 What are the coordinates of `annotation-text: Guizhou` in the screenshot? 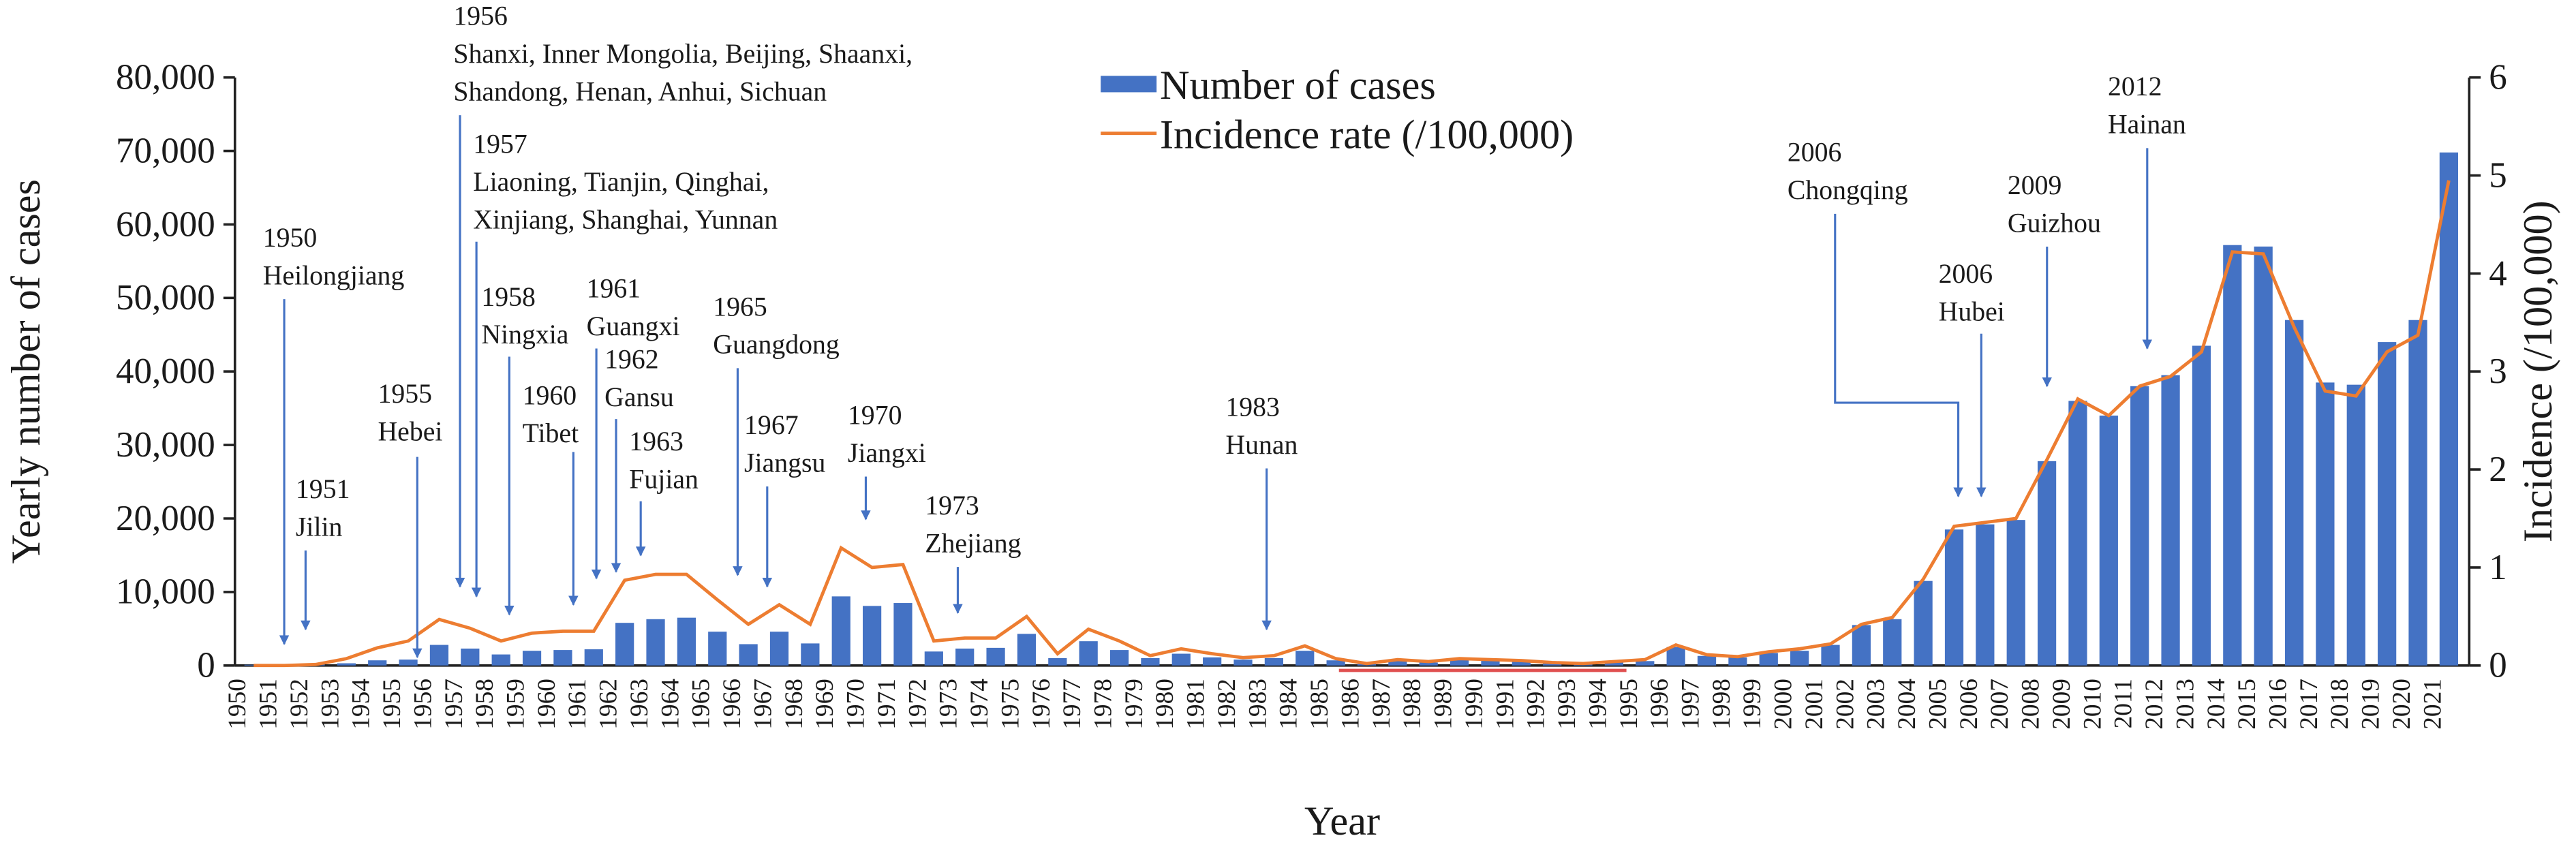 It's located at (2054, 223).